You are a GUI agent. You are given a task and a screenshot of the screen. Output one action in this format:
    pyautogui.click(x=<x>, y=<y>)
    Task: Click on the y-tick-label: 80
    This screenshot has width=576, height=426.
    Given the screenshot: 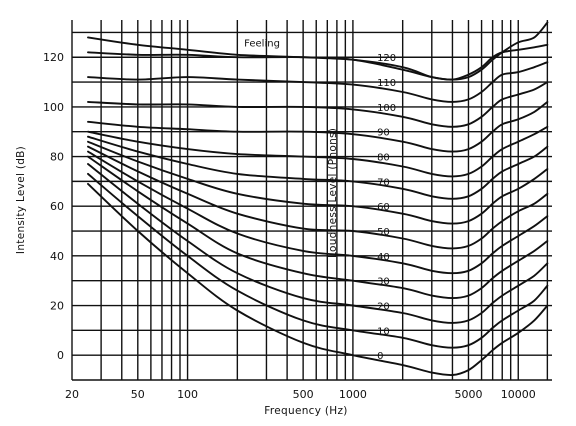 What is the action you would take?
    pyautogui.click(x=57, y=157)
    